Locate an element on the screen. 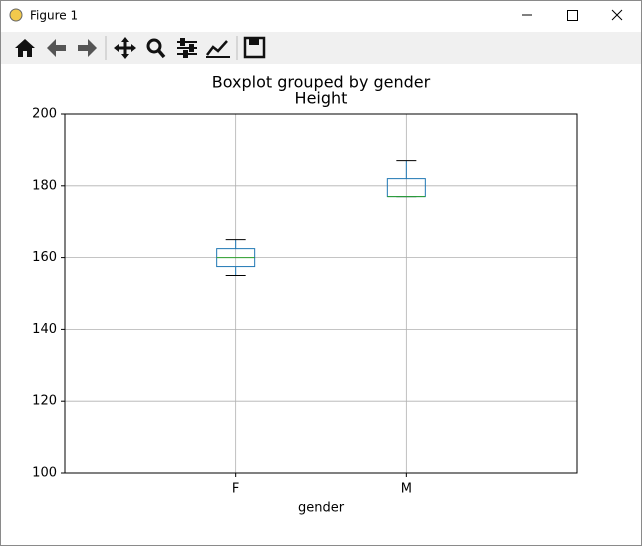 This screenshot has width=642, height=550. x-axis-label: gender is located at coordinates (321, 508).